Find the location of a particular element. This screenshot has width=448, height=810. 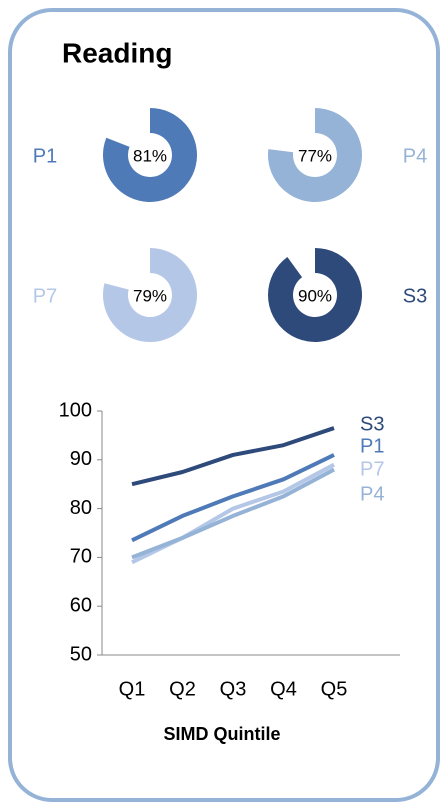

donut-value-label: 79% is located at coordinates (150, 295).